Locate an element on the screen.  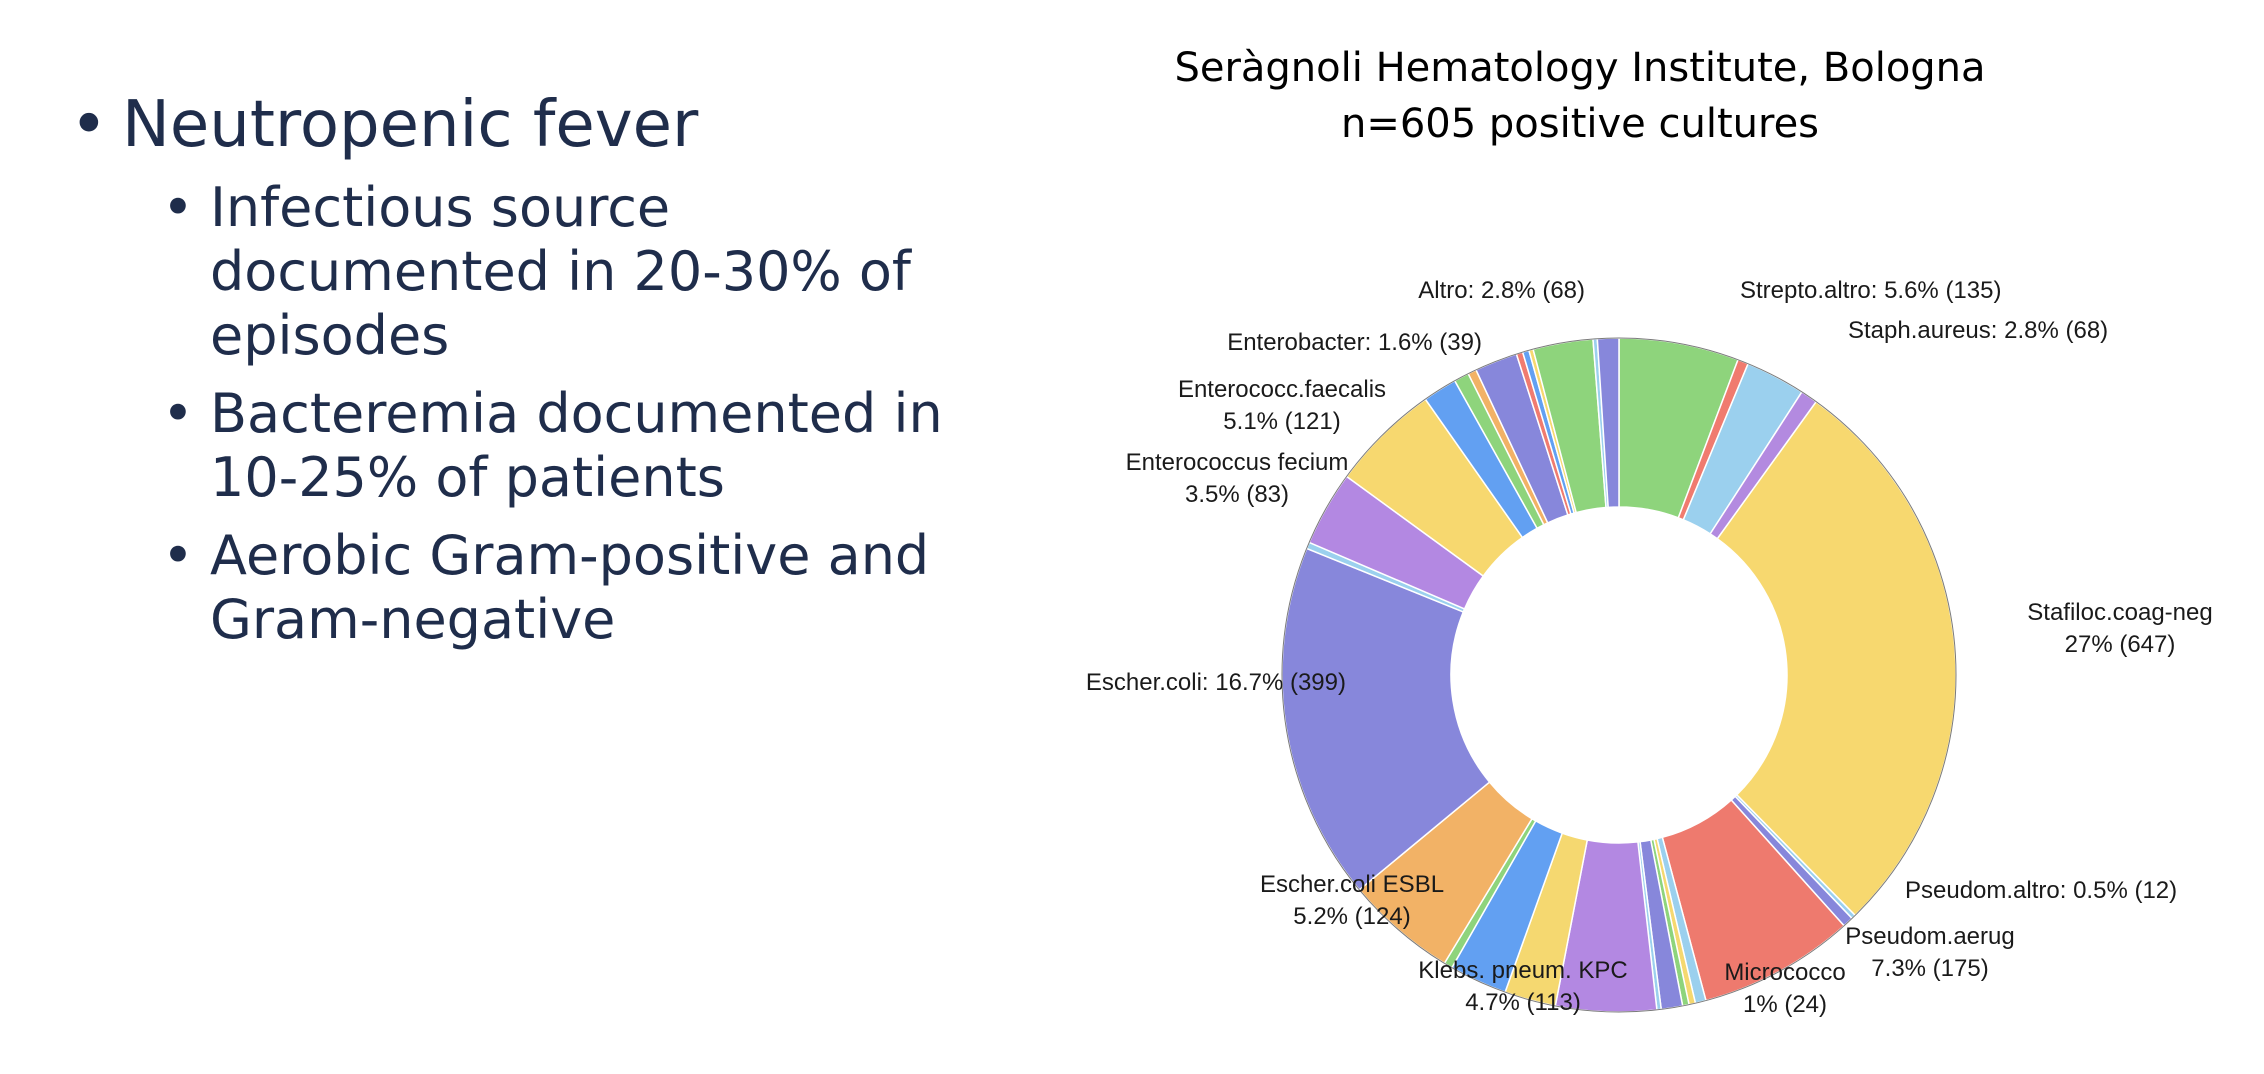
slice-label-line: 7.3% (175) is located at coordinates (1929, 968).